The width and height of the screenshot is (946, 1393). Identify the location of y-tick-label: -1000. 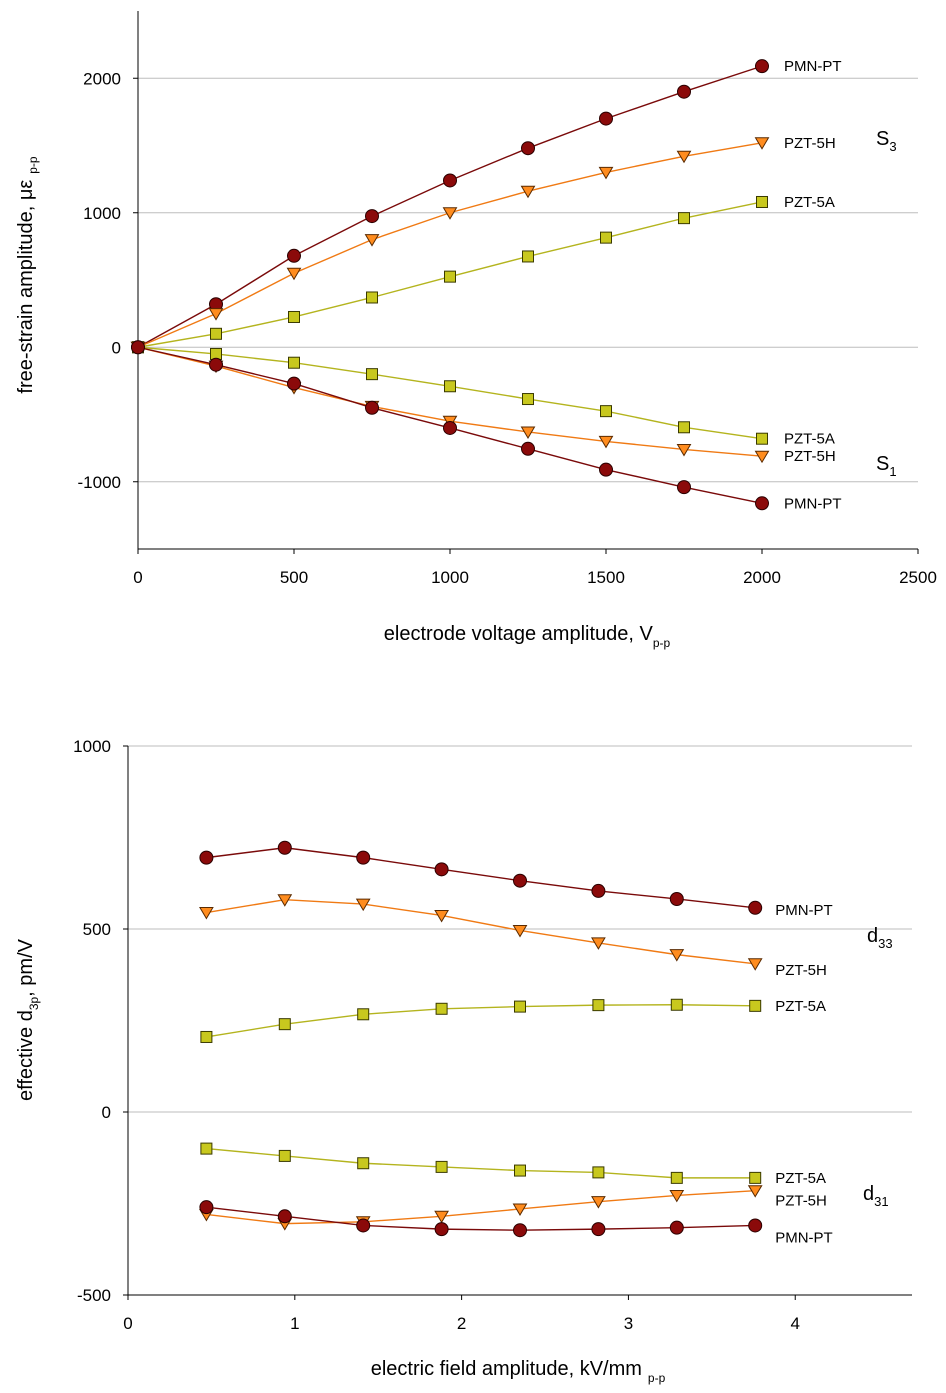
(99, 482).